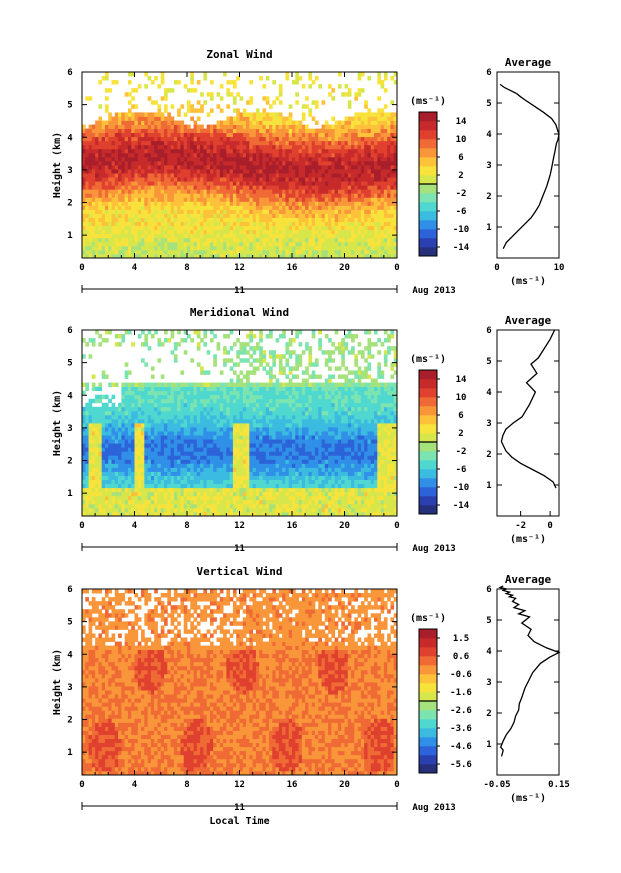  Describe the element at coordinates (488, 166) in the screenshot. I see `profile-y-tick-label: 3` at that location.